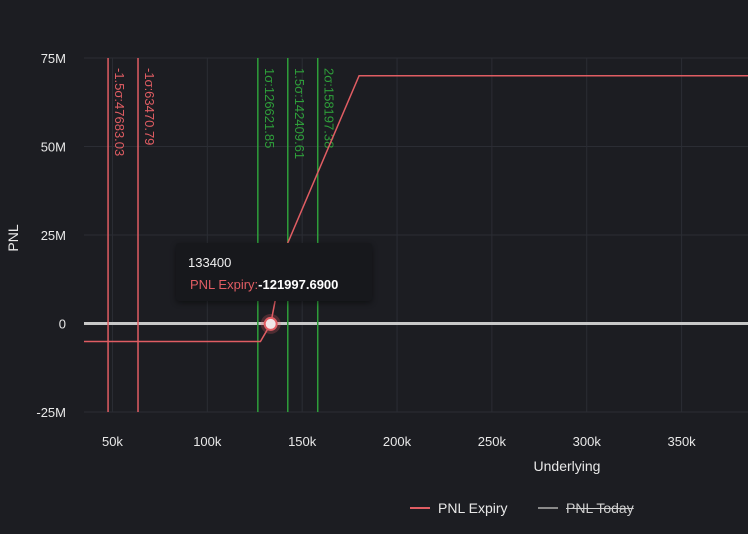 The height and width of the screenshot is (534, 748). Describe the element at coordinates (270, 323) in the screenshot. I see `hover-point-marker` at that location.